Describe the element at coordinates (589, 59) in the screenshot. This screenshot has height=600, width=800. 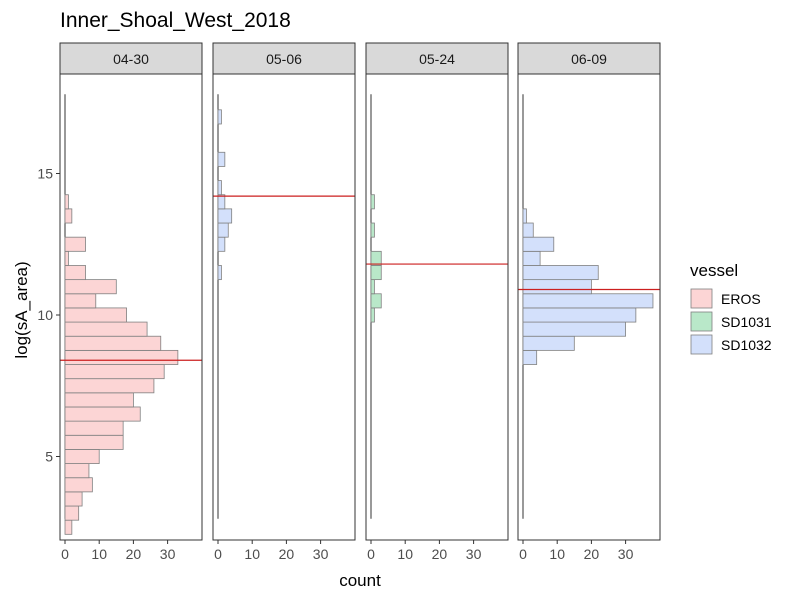
I see `facet-strip-label: 06-09` at that location.